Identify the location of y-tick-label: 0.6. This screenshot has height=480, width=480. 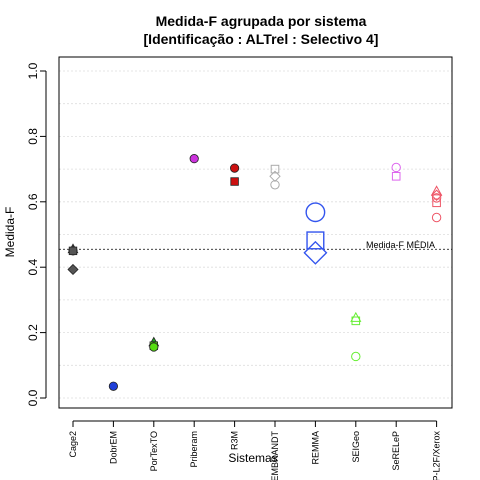
(33, 201).